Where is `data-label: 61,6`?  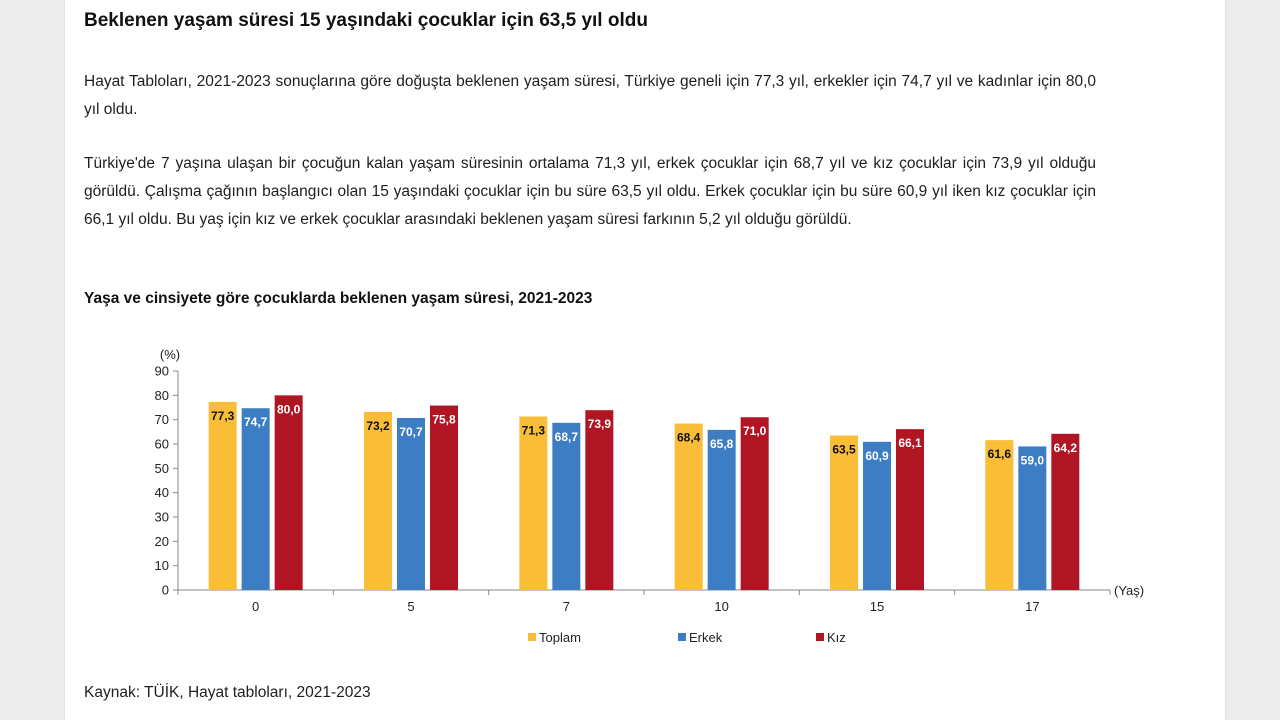
data-label: 61,6 is located at coordinates (1000, 454).